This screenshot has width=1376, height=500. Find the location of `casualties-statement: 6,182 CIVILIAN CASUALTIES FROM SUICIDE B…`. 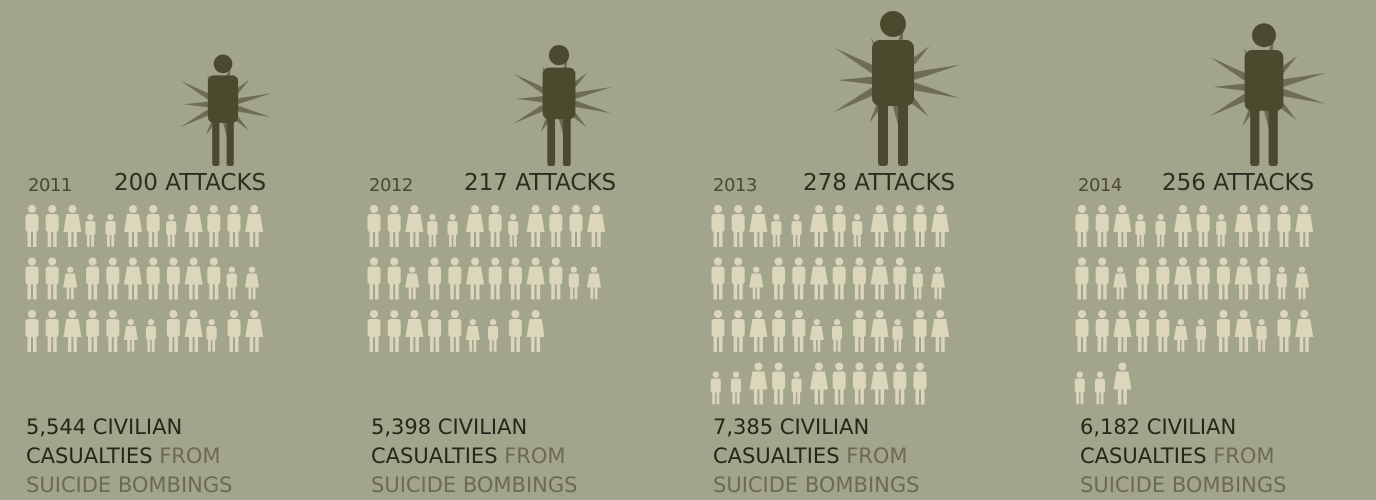

casualties-statement: 6,182 CIVILIAN CASUALTIES FROM SUICIDE B… is located at coordinates (1183, 456).